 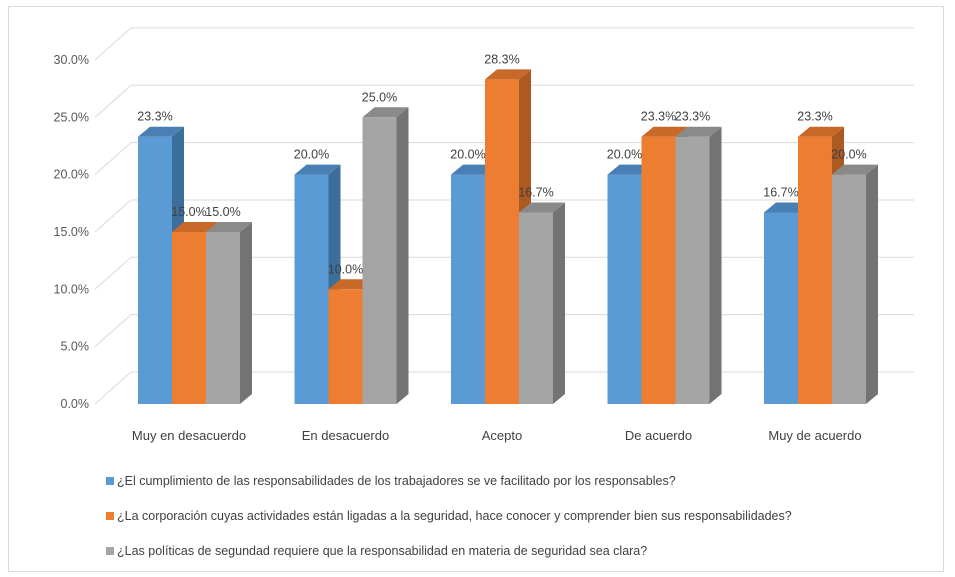 I want to click on x-tick-label: De acuerdo, so click(x=658, y=435).